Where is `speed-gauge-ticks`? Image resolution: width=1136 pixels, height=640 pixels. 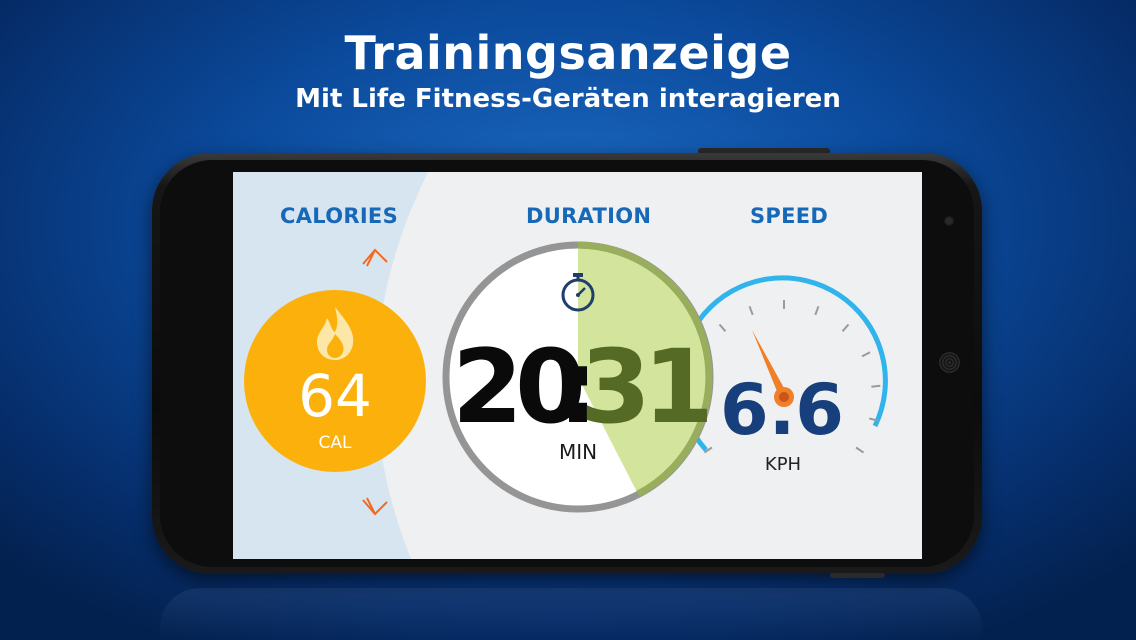 speed-gauge-ticks is located at coordinates (784, 377).